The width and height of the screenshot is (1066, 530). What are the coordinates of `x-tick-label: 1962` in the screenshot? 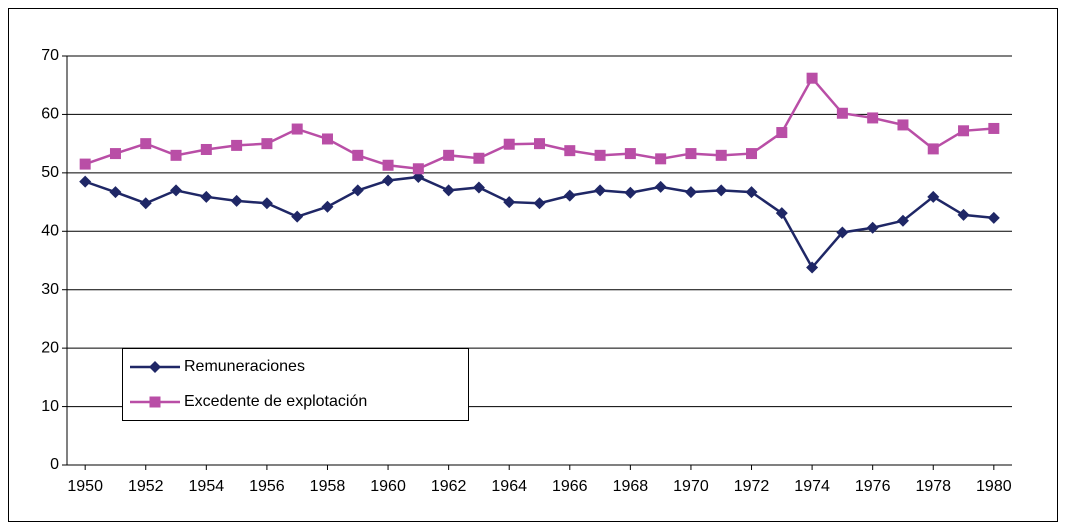 It's located at (449, 486).